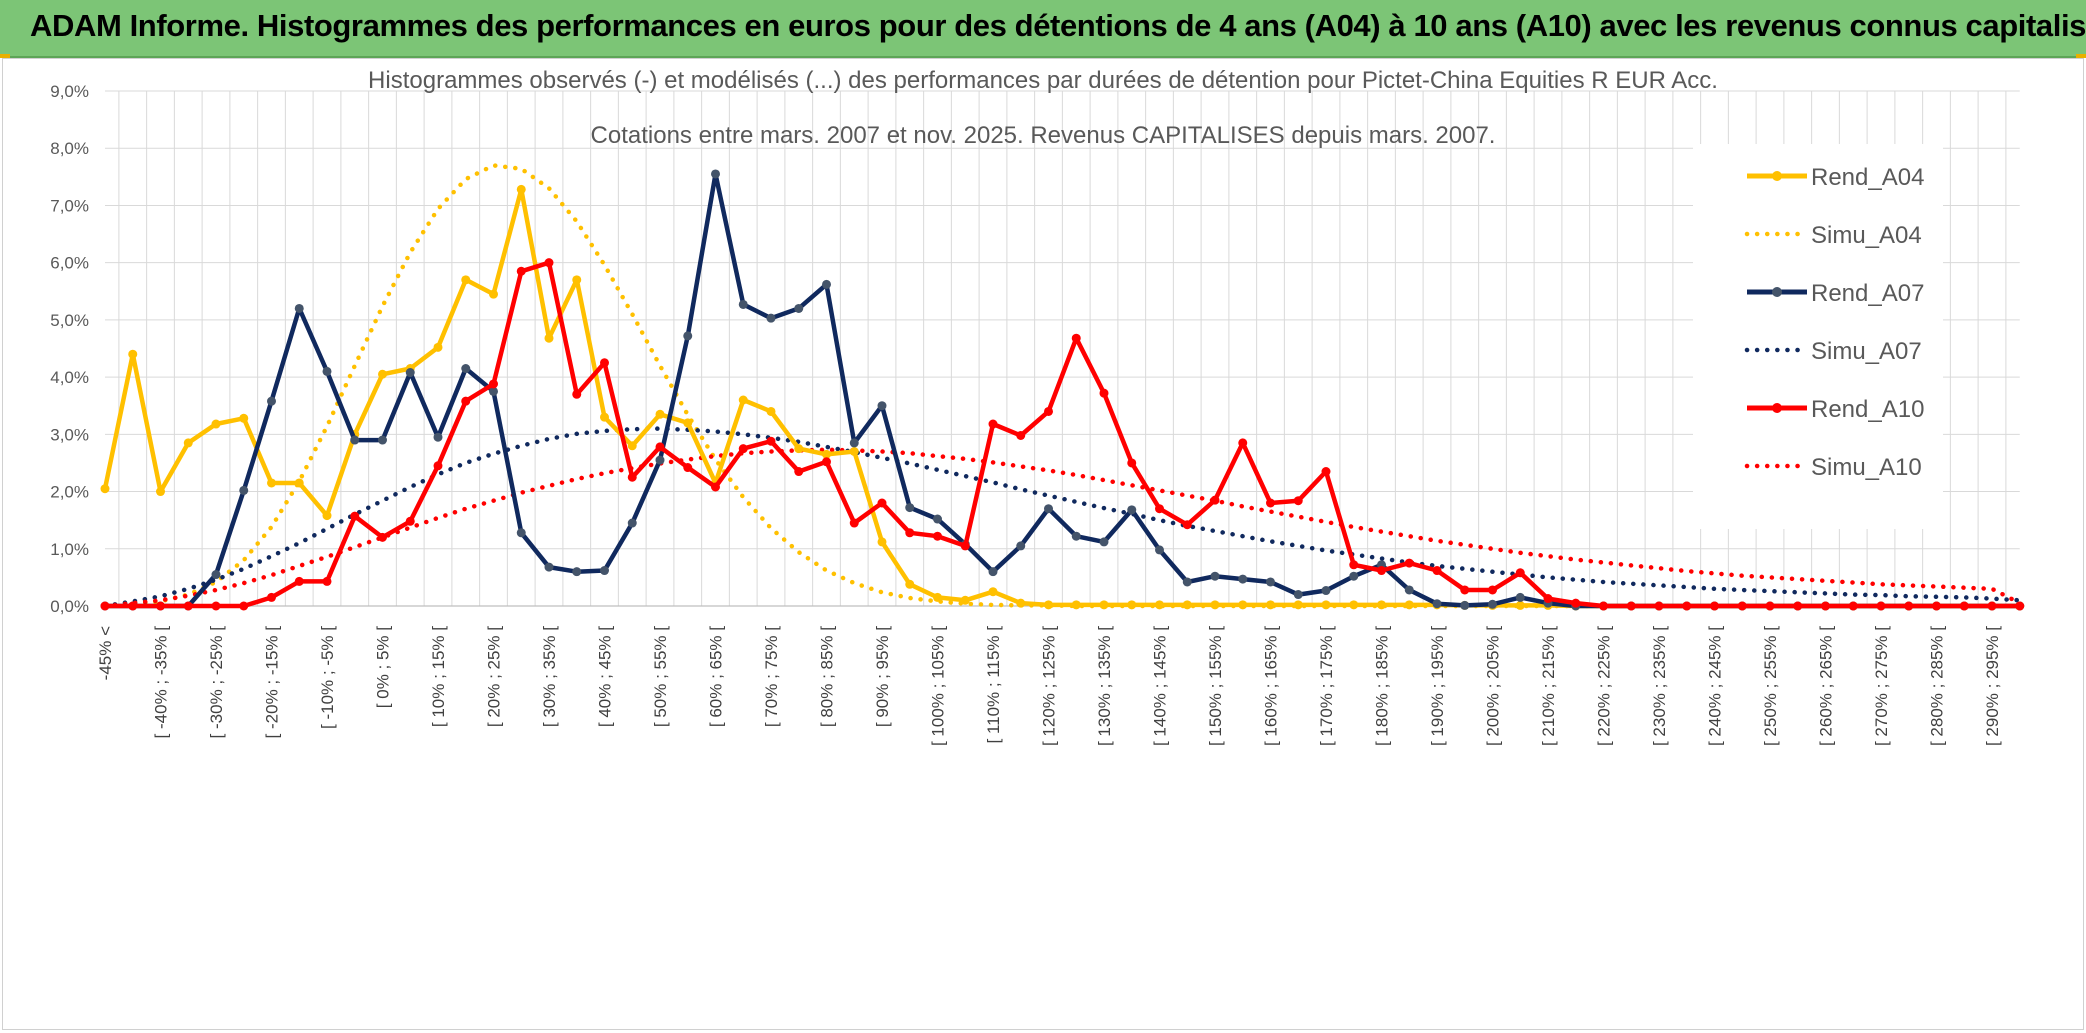 Image resolution: width=2086 pixels, height=1033 pixels. What do you see at coordinates (716, 676) in the screenshot?
I see `x-tick-label: [ 60% ; 65% [` at bounding box center [716, 676].